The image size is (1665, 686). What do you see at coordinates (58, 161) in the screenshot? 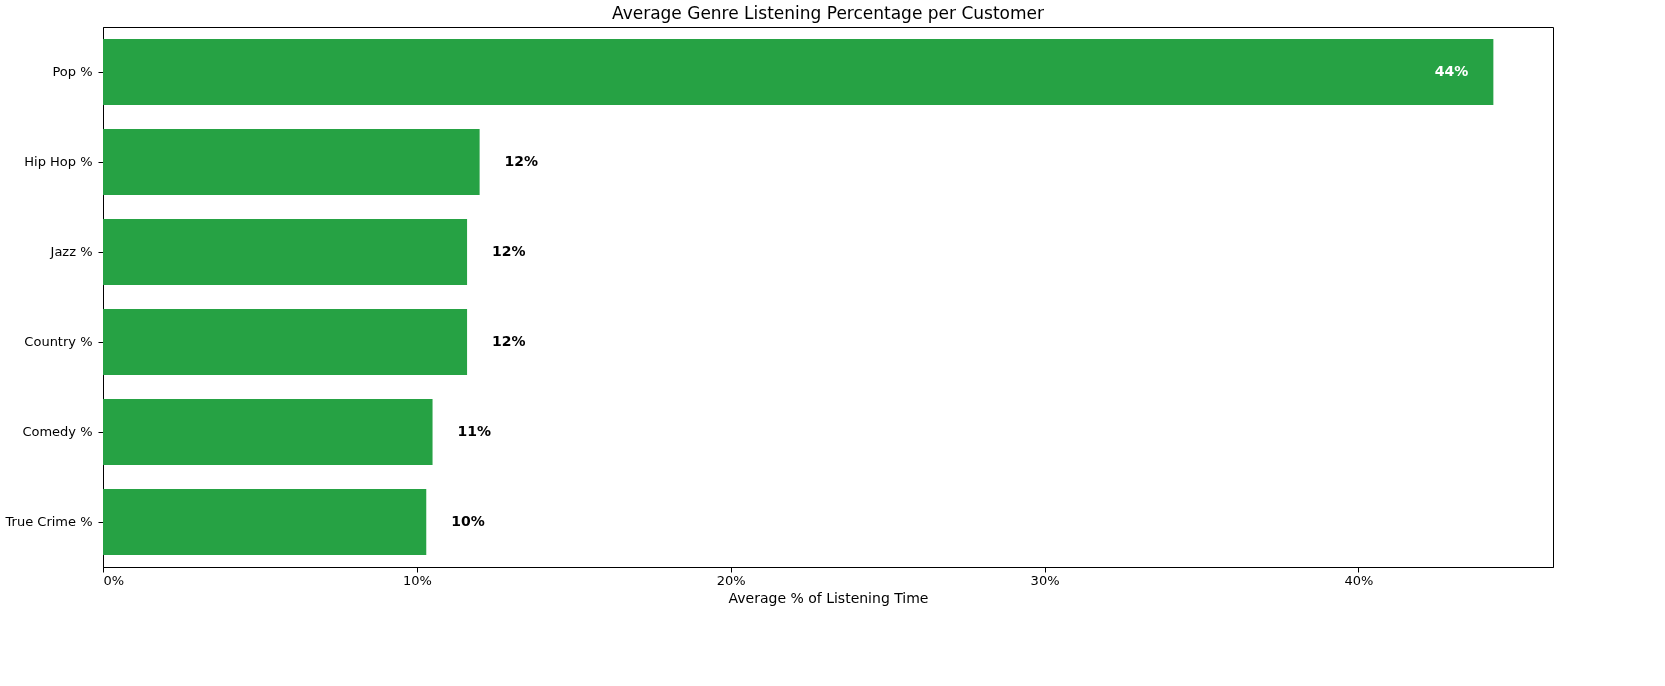
I see `y-tick-label: Hip Hop %` at bounding box center [58, 161].